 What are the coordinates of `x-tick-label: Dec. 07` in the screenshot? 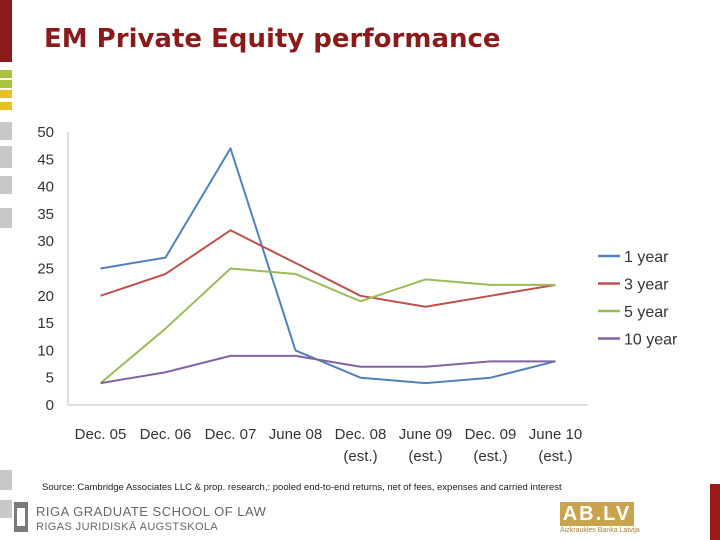 It's located at (231, 434).